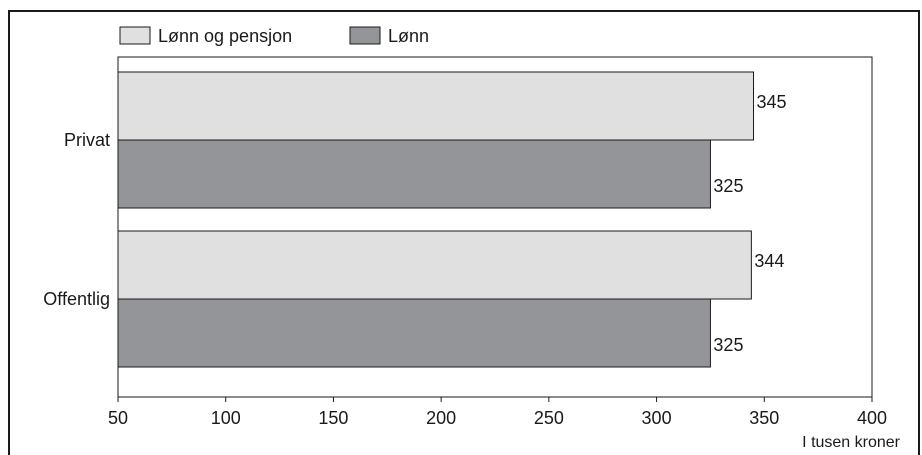  Describe the element at coordinates (333, 418) in the screenshot. I see `x-tick-label-2: 150` at that location.